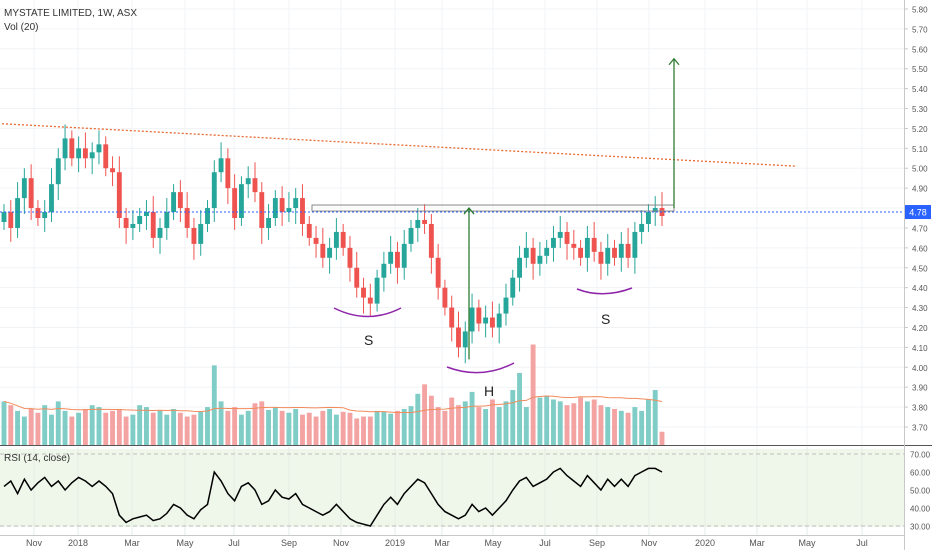 This screenshot has height=550, width=932. What do you see at coordinates (920, 129) in the screenshot?
I see `price-tick-label: 5.20` at bounding box center [920, 129].